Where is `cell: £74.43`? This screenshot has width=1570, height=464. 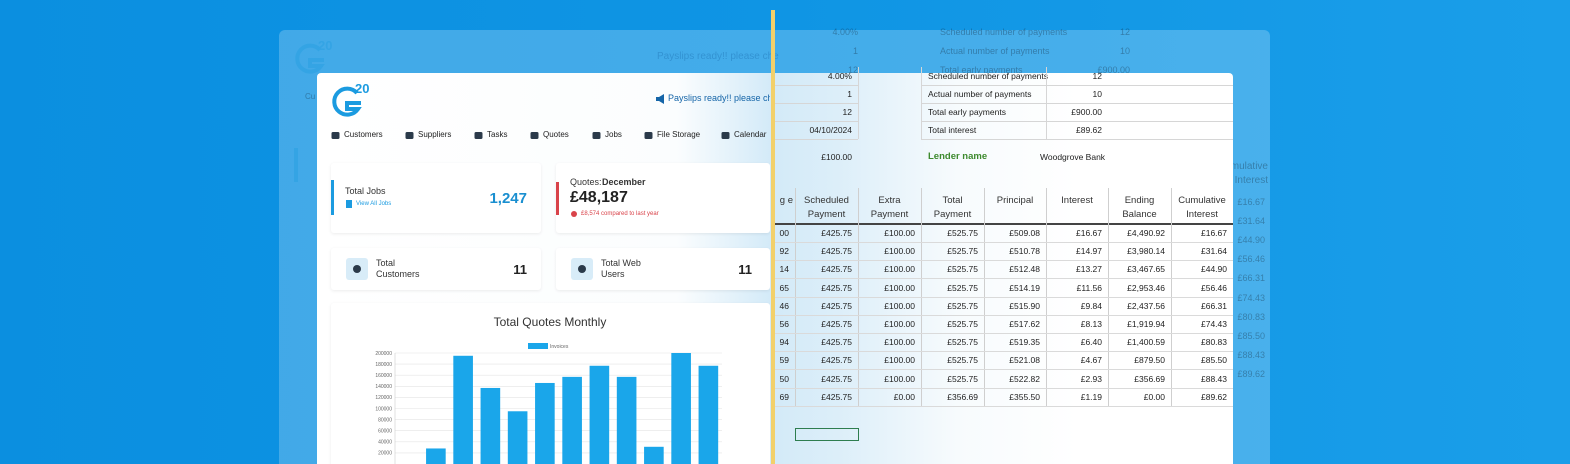
cell: £74.43 is located at coordinates (1214, 324).